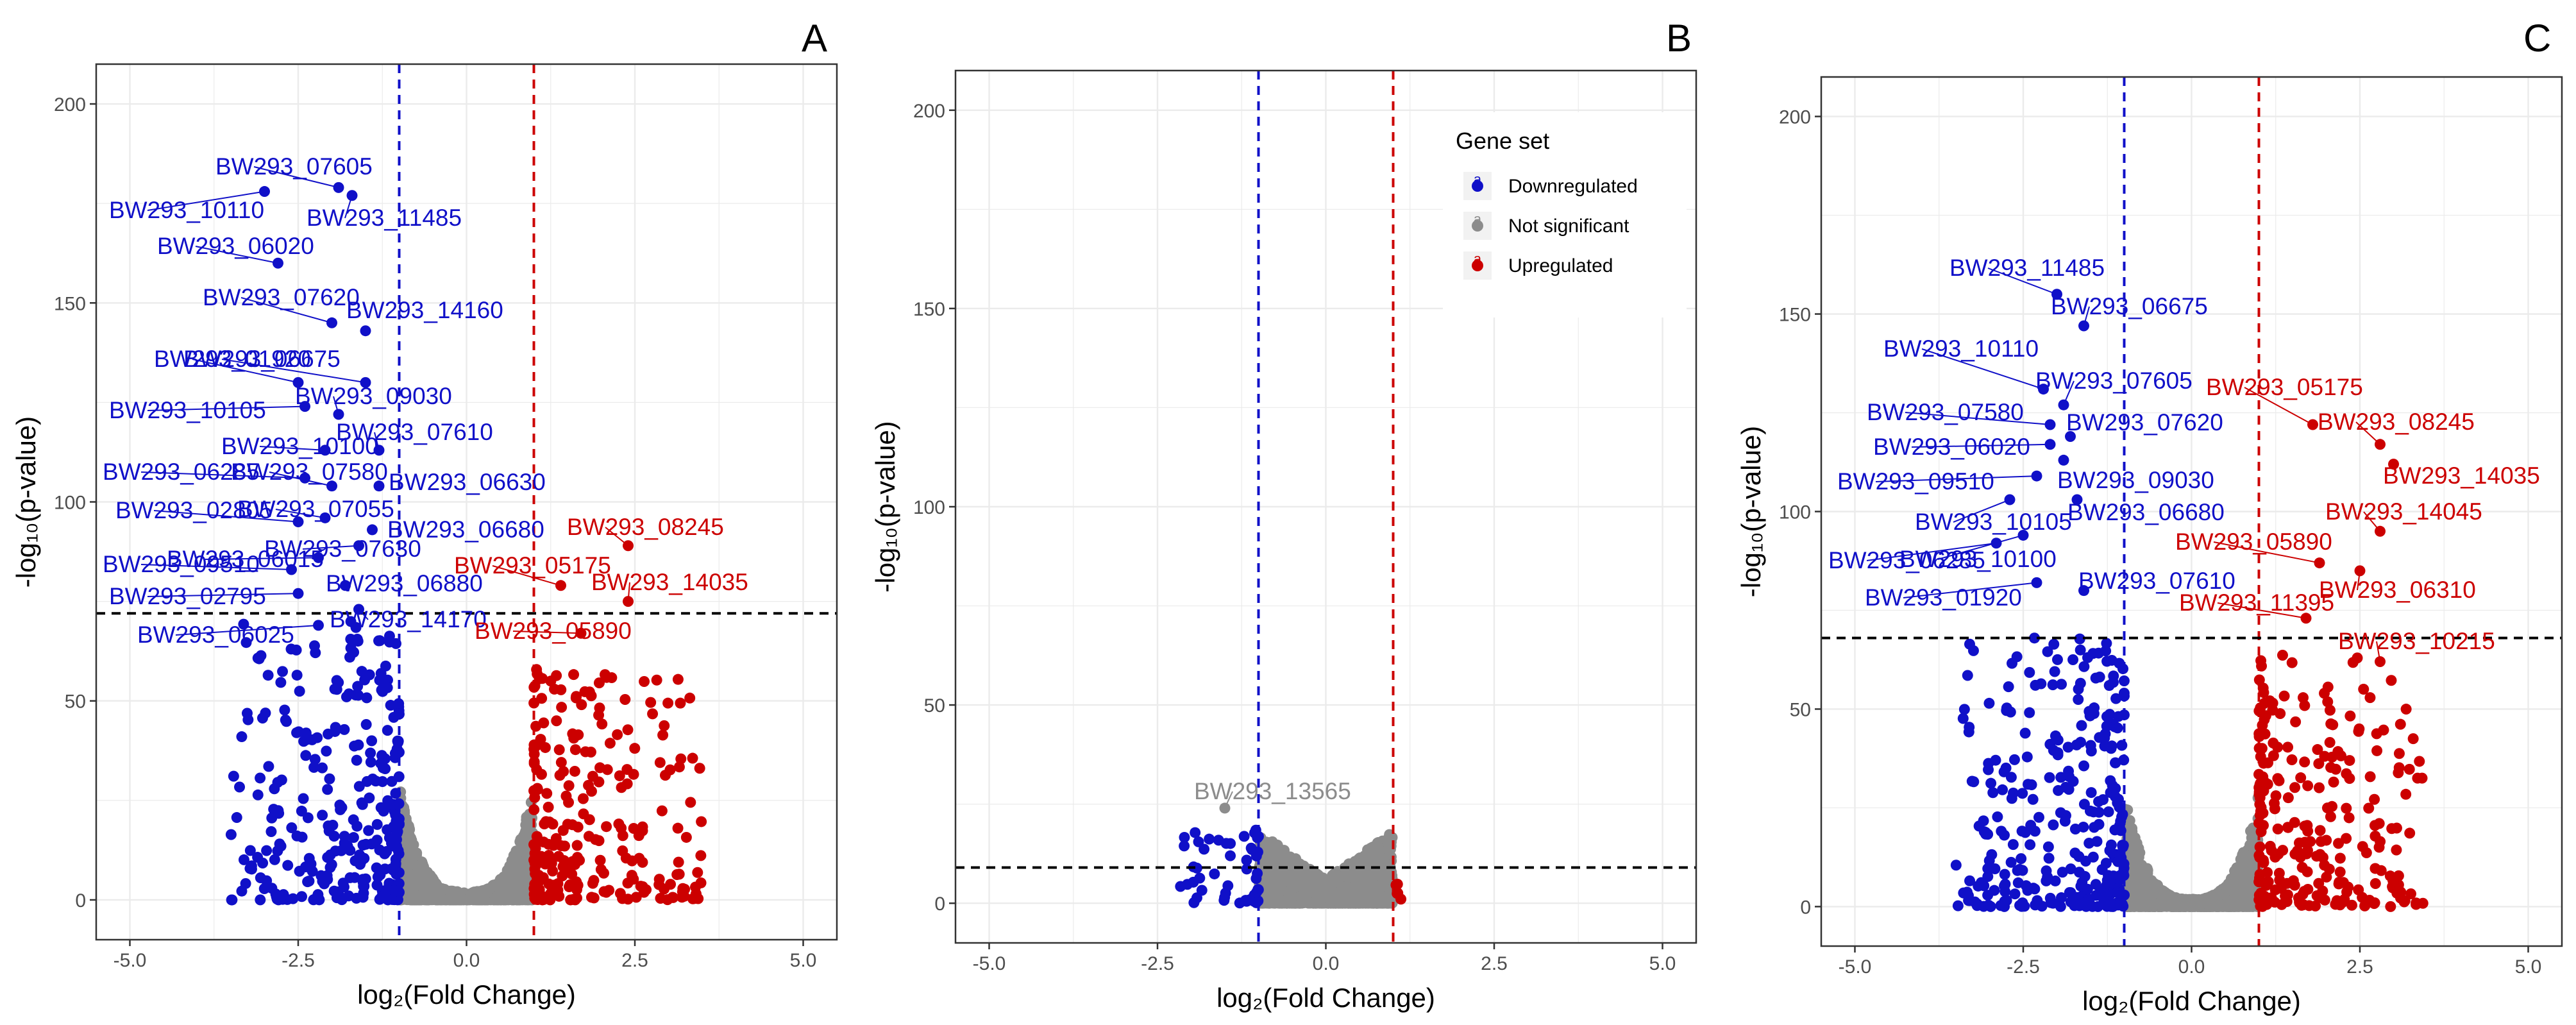  What do you see at coordinates (1573, 186) in the screenshot?
I see `legend-label: Downregulated` at bounding box center [1573, 186].